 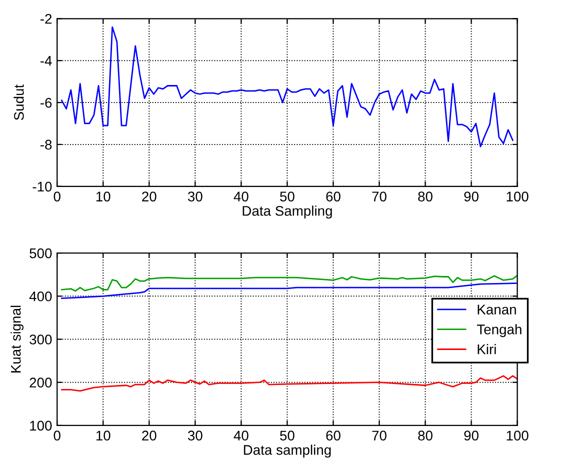 I want to click on y-tick-label: 200, so click(x=41, y=383).